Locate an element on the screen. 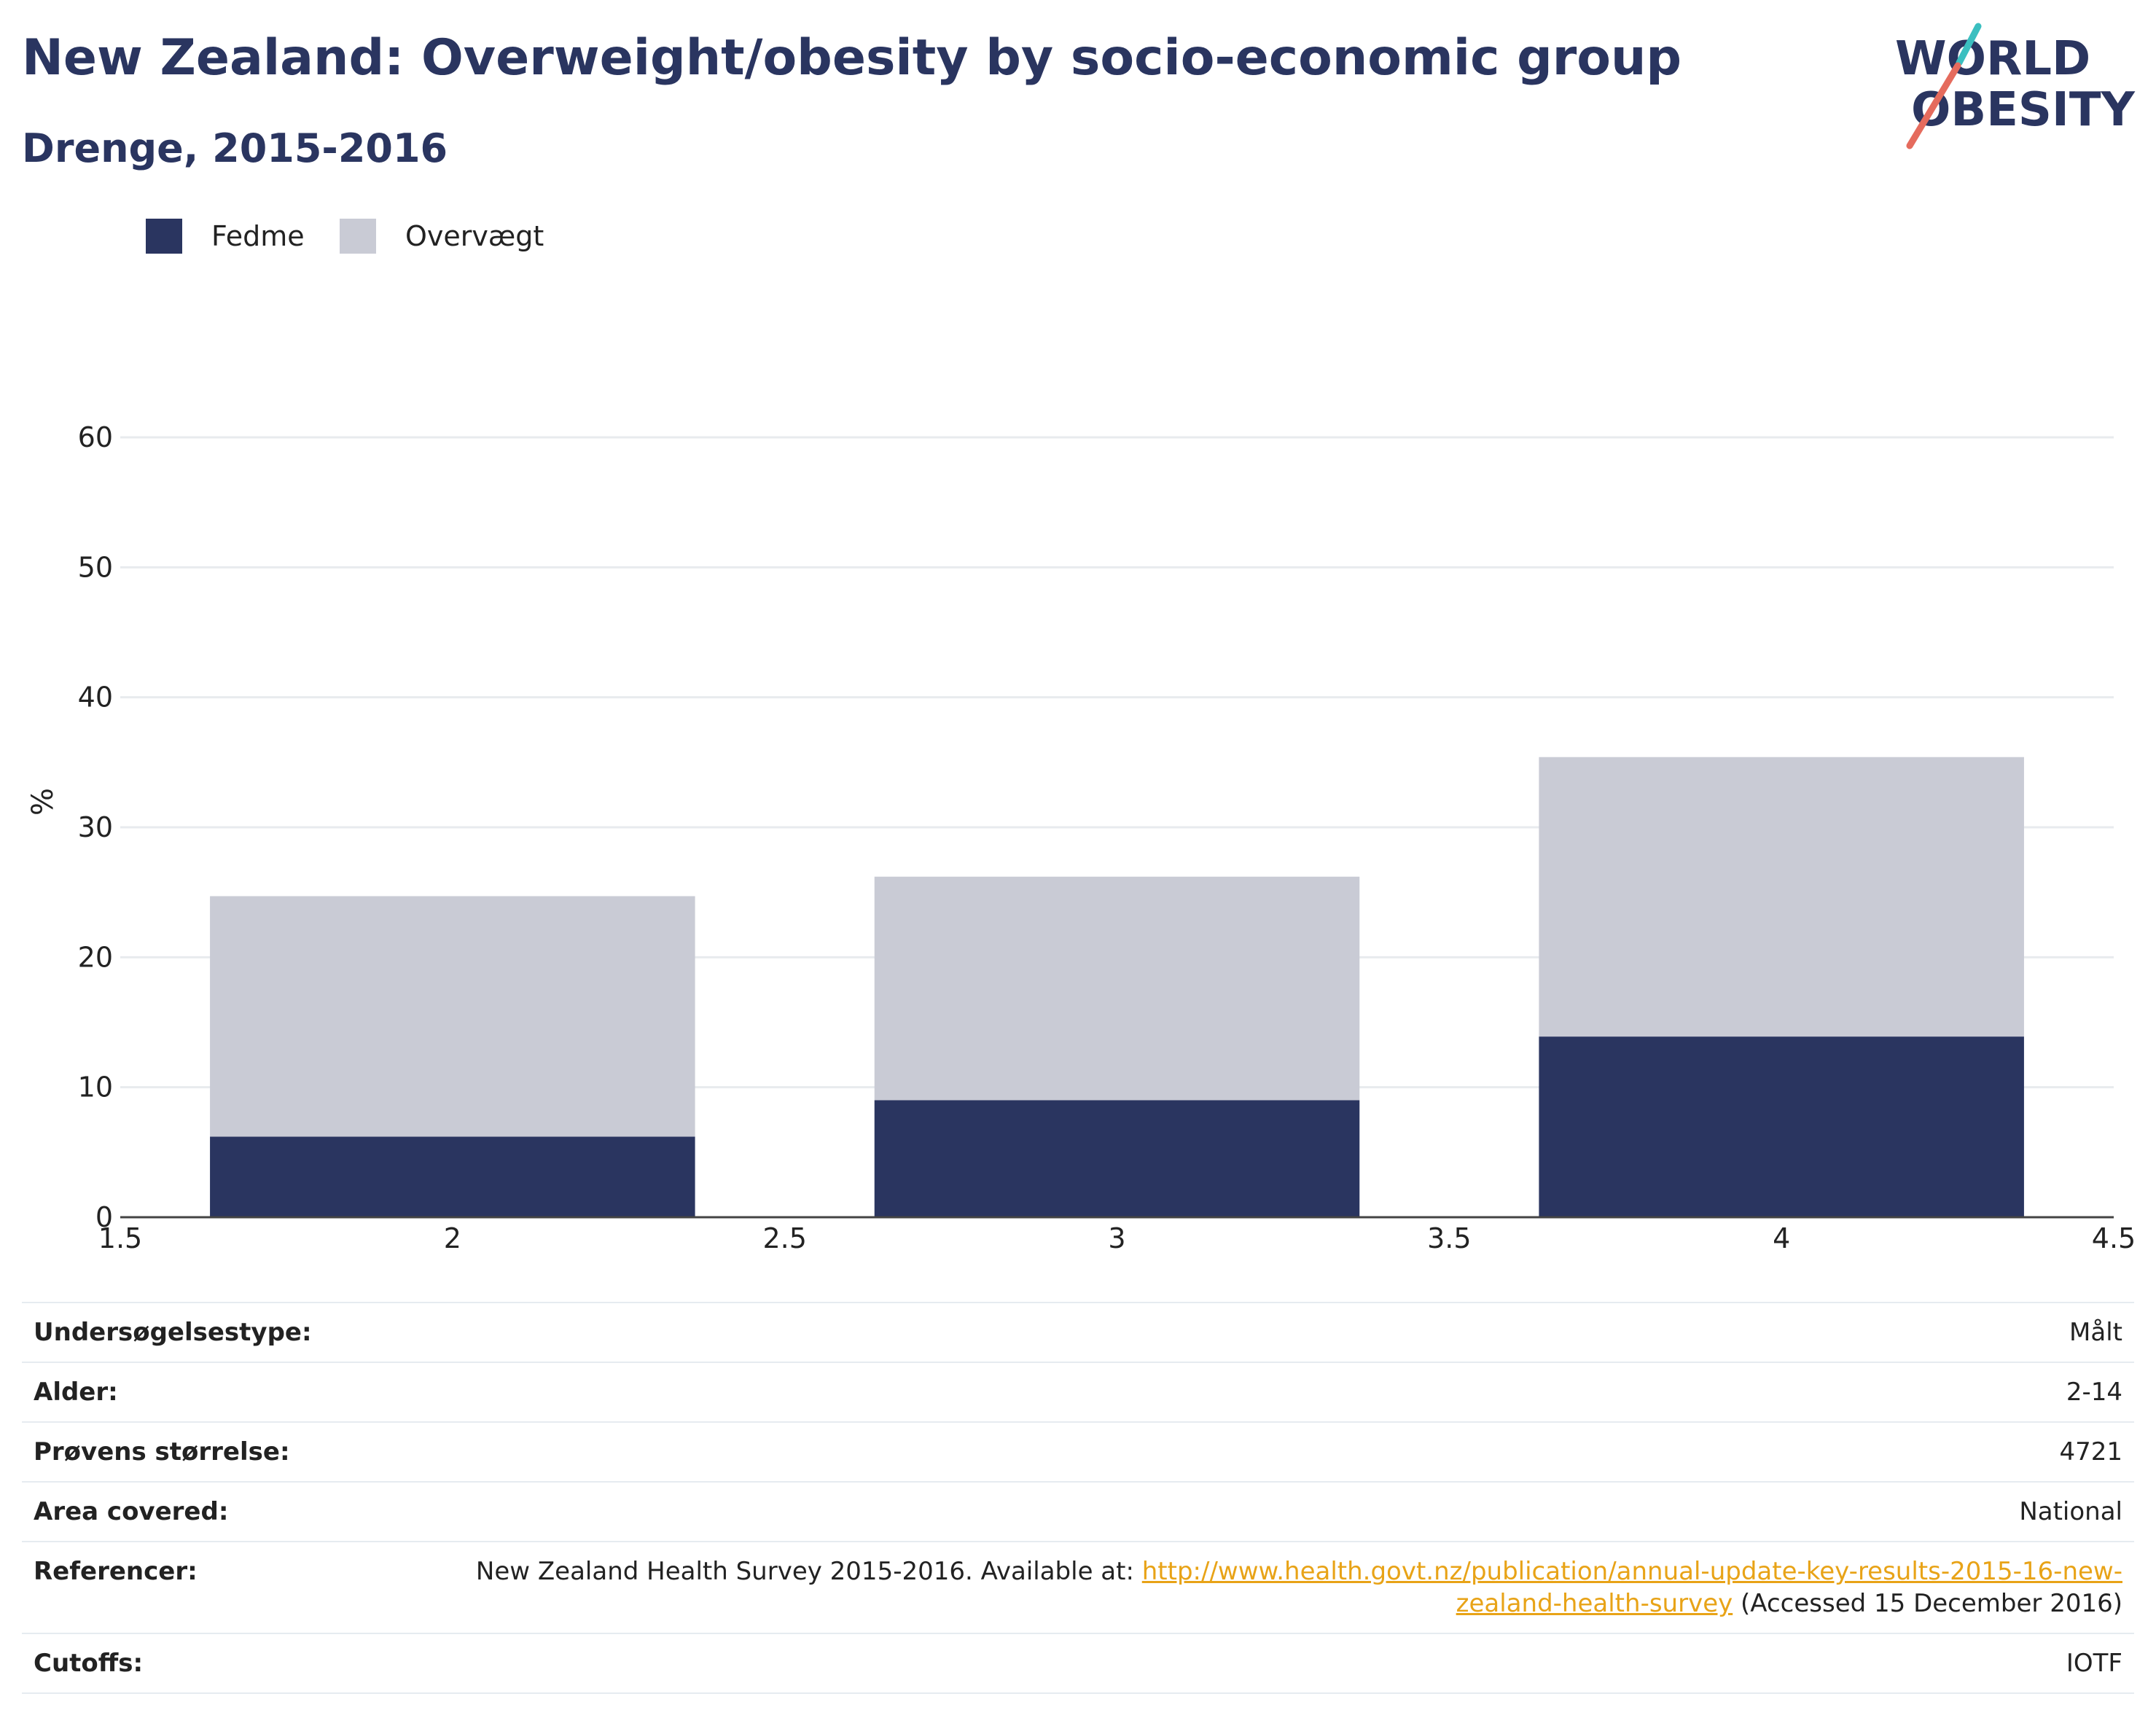 This screenshot has width=2156, height=1734. info-value: 4721 is located at coordinates (2090, 1452).